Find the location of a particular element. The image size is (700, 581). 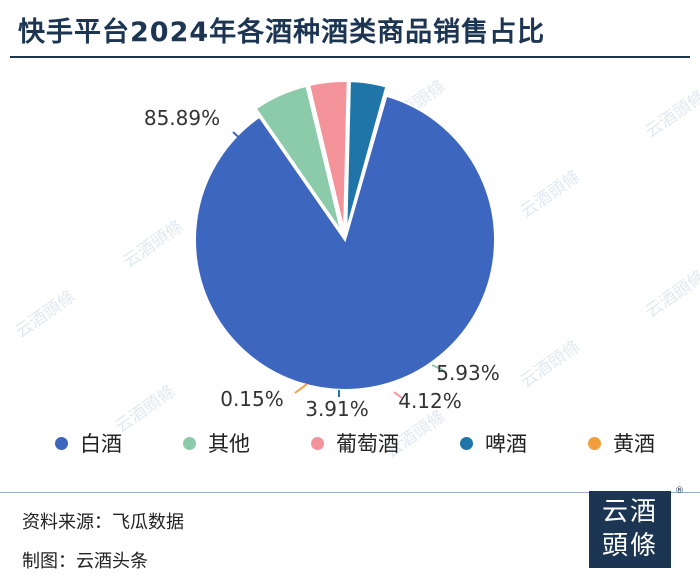

chart-title: 快手平台2024年各酒种酒类商品销售占比 is located at coordinates (282, 32).